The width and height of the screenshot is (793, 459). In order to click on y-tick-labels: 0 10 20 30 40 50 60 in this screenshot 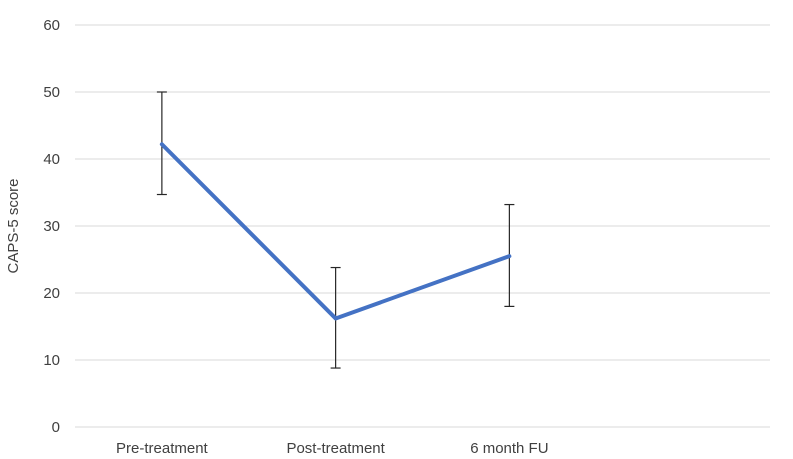, I will do `click(51, 226)`.